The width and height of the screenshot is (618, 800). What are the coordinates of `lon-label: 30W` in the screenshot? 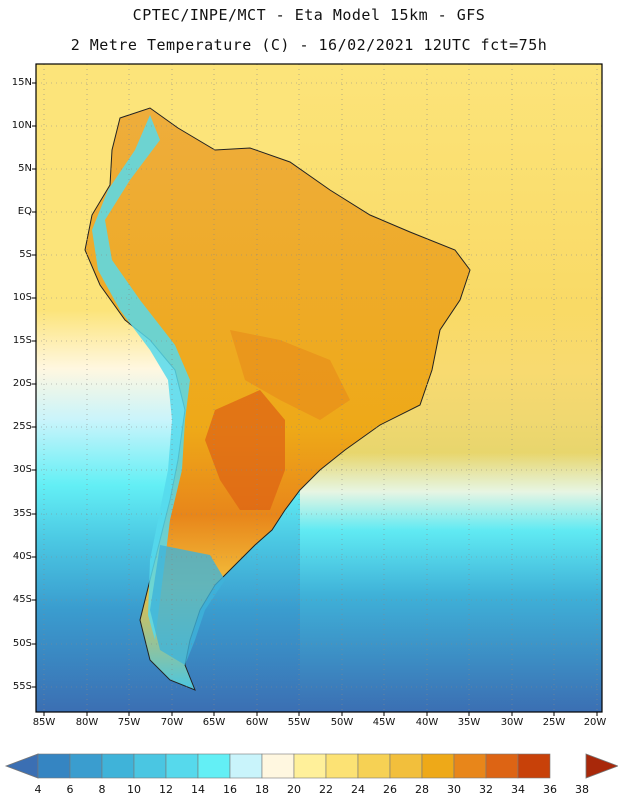 It's located at (512, 722).